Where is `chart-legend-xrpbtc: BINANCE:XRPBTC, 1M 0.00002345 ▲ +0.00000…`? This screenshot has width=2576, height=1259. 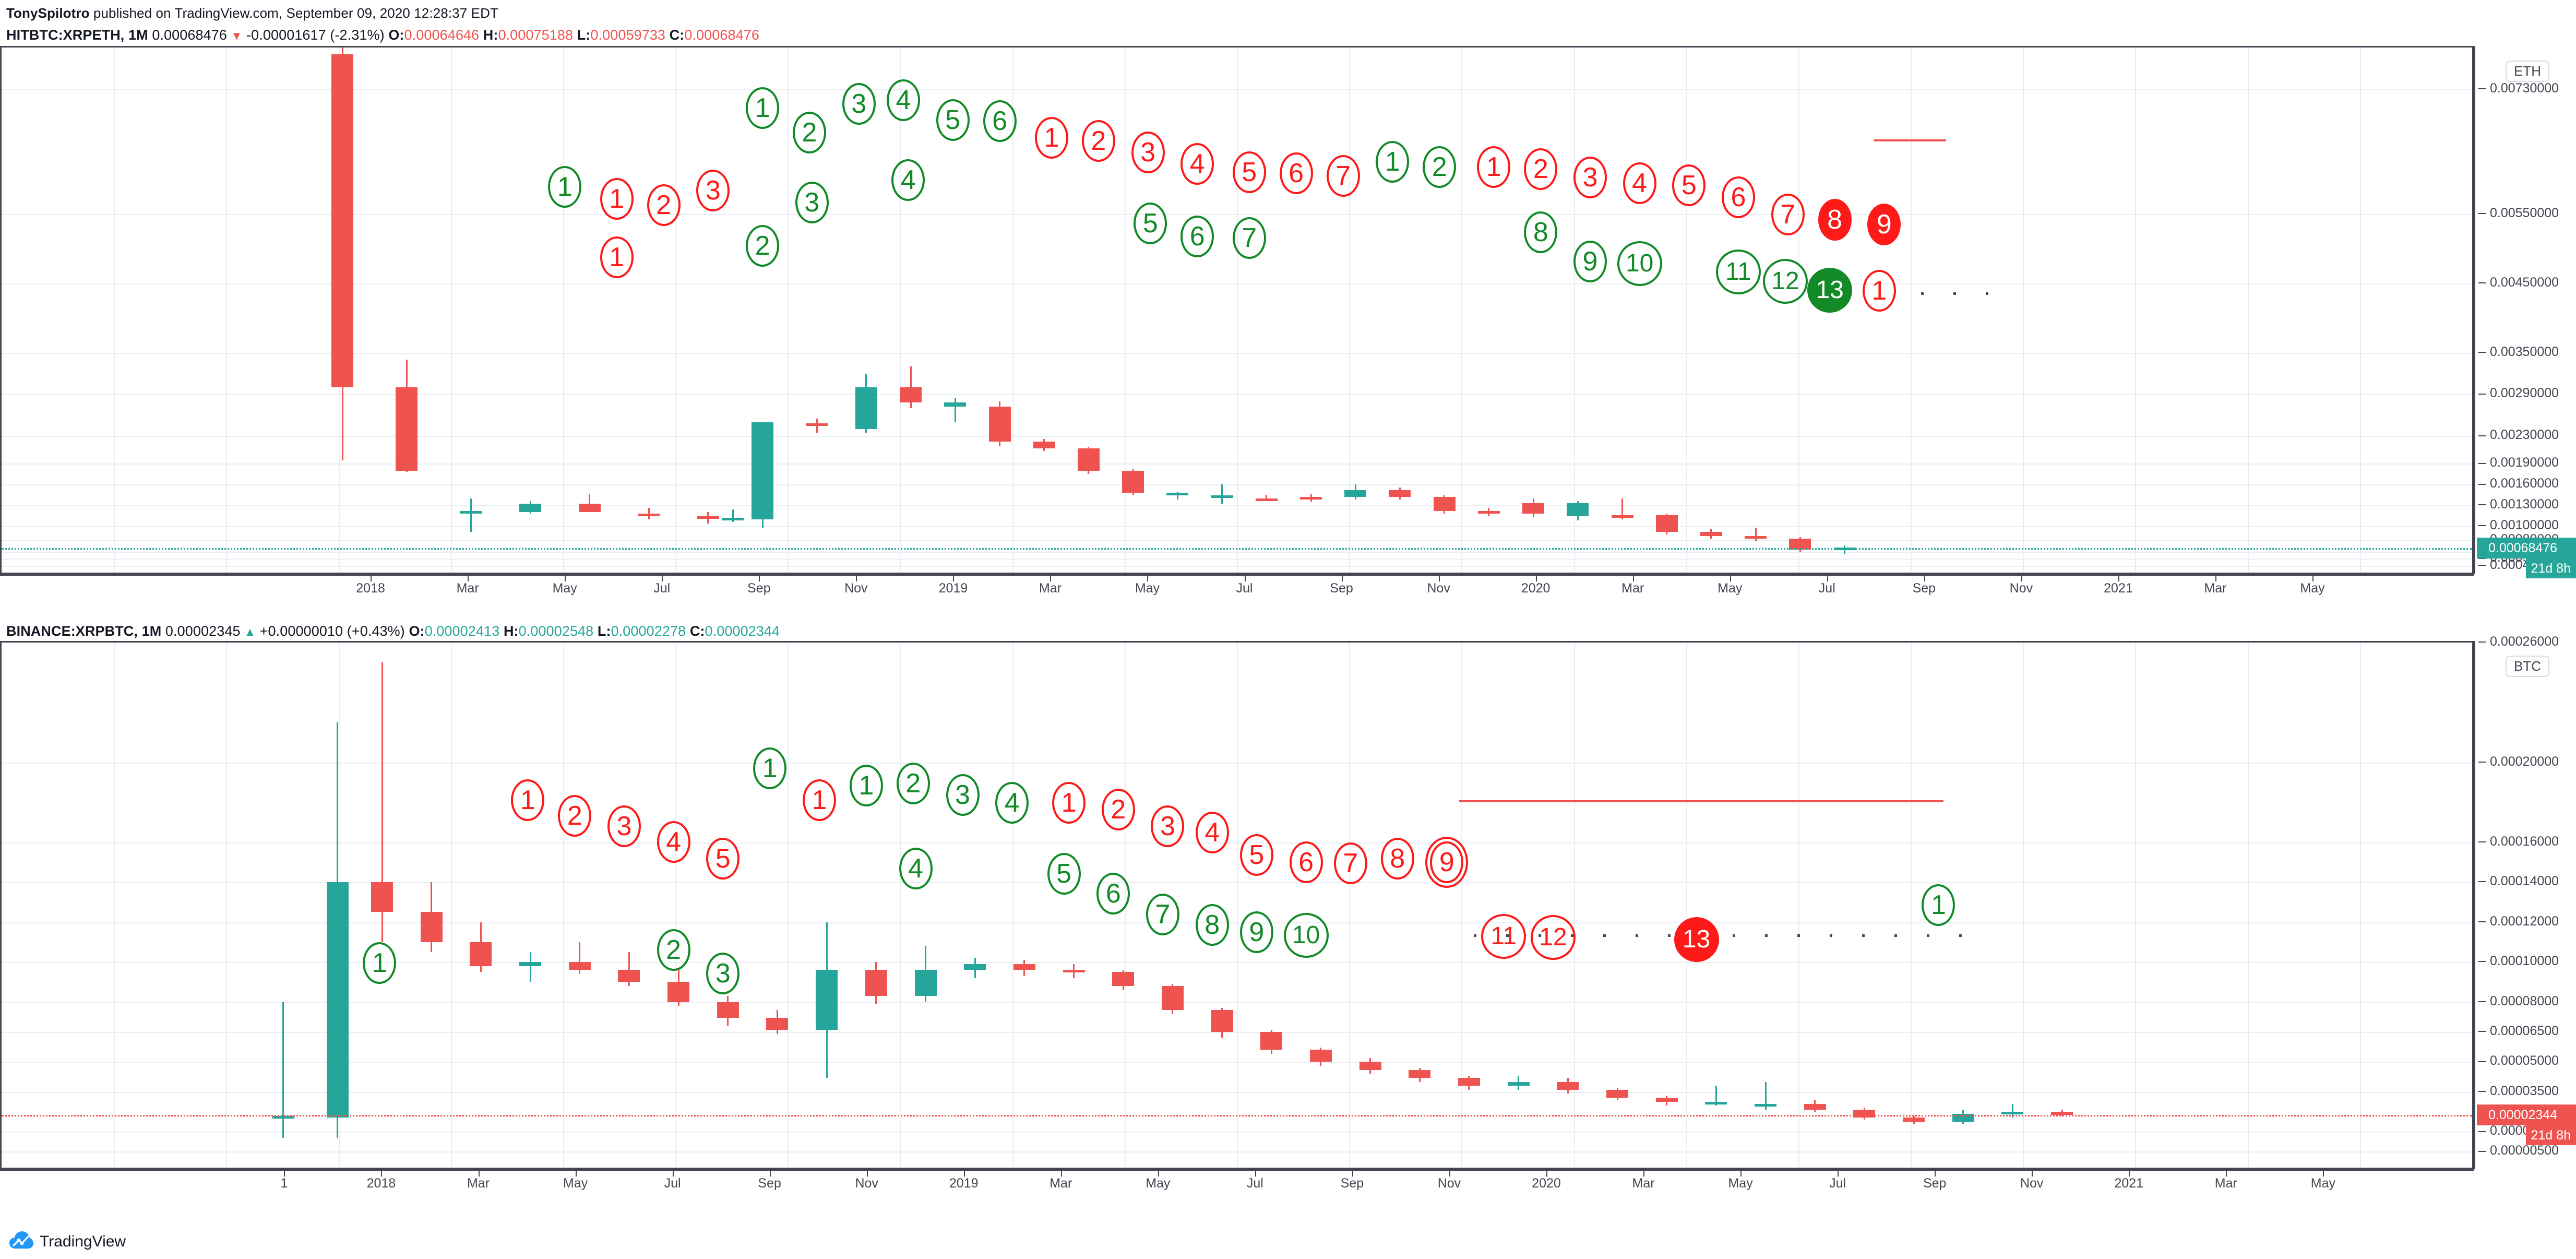 chart-legend-xrpbtc: BINANCE:XRPBTC, 1M 0.00002345 ▲ +0.00000… is located at coordinates (393, 631).